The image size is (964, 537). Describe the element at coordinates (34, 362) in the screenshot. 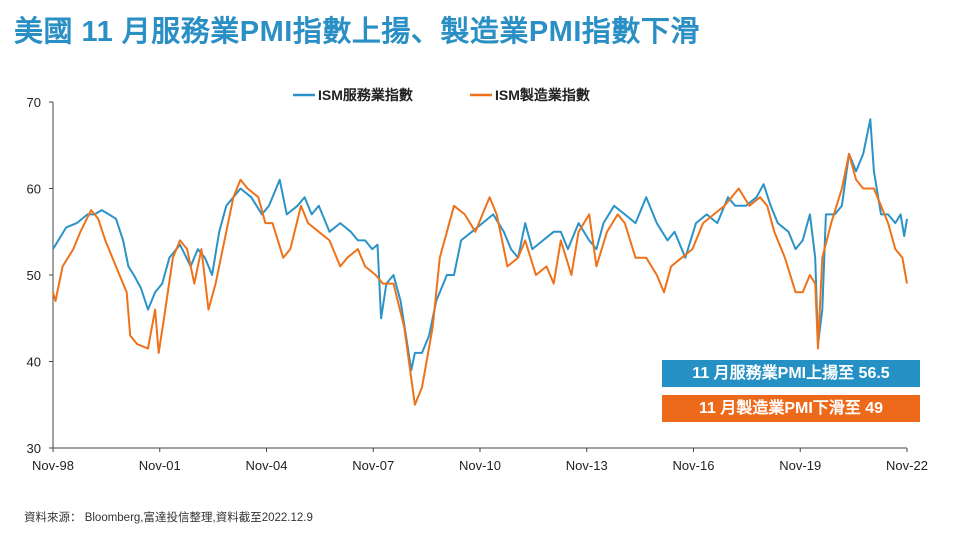

I see `y-tick-label: 40` at that location.